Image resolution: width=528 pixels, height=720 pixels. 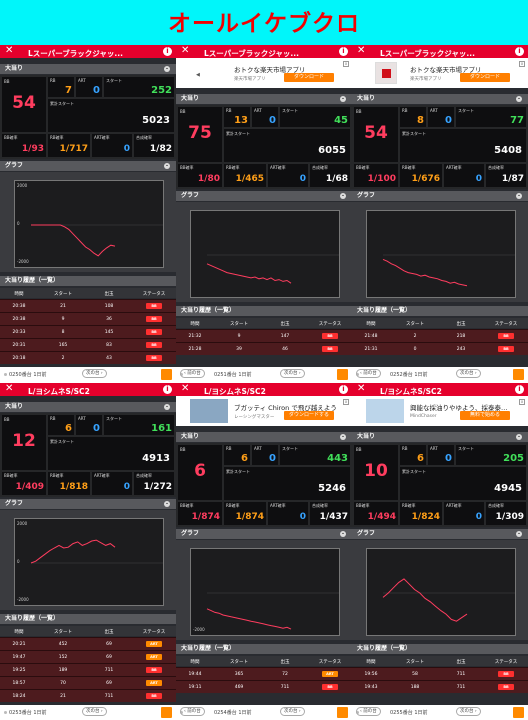 I want to click on row-start: 9, so click(x=239, y=336).